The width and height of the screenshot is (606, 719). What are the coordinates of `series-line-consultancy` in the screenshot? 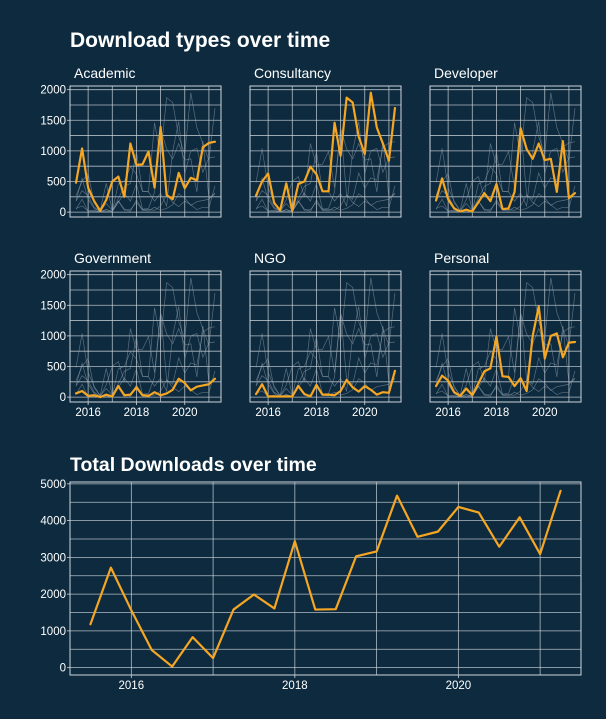 It's located at (325, 151).